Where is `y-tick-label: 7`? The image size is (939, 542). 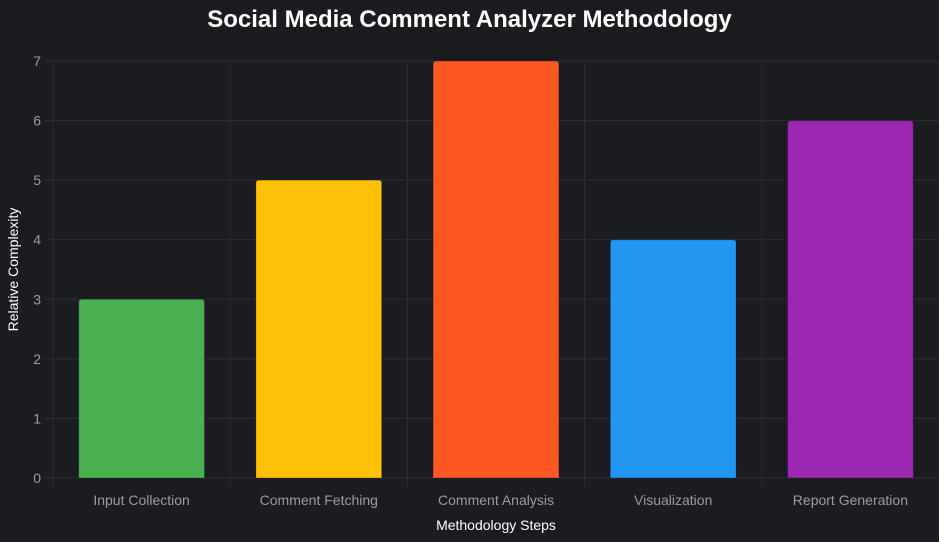 y-tick-label: 7 is located at coordinates (37, 61).